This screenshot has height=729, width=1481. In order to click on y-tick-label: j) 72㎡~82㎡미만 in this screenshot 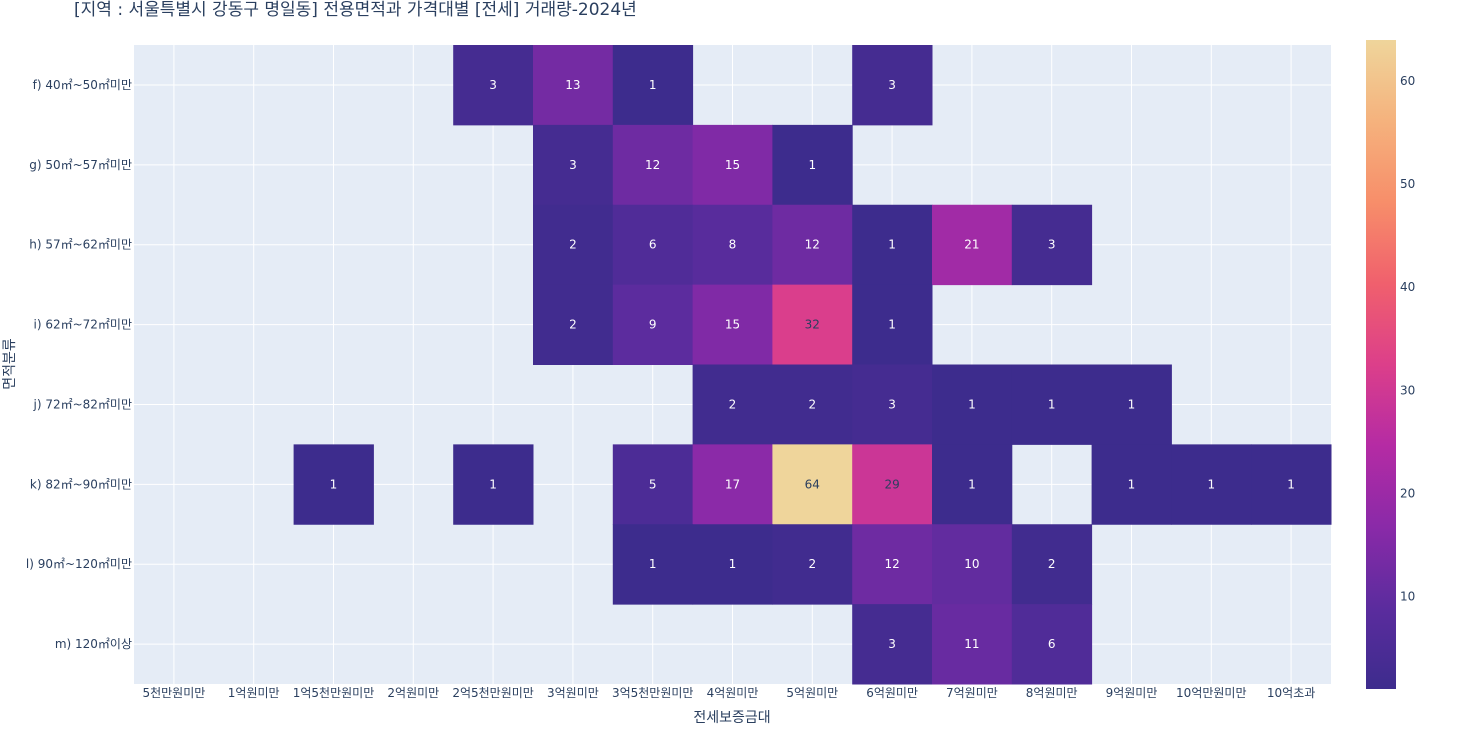, I will do `click(82, 404)`.